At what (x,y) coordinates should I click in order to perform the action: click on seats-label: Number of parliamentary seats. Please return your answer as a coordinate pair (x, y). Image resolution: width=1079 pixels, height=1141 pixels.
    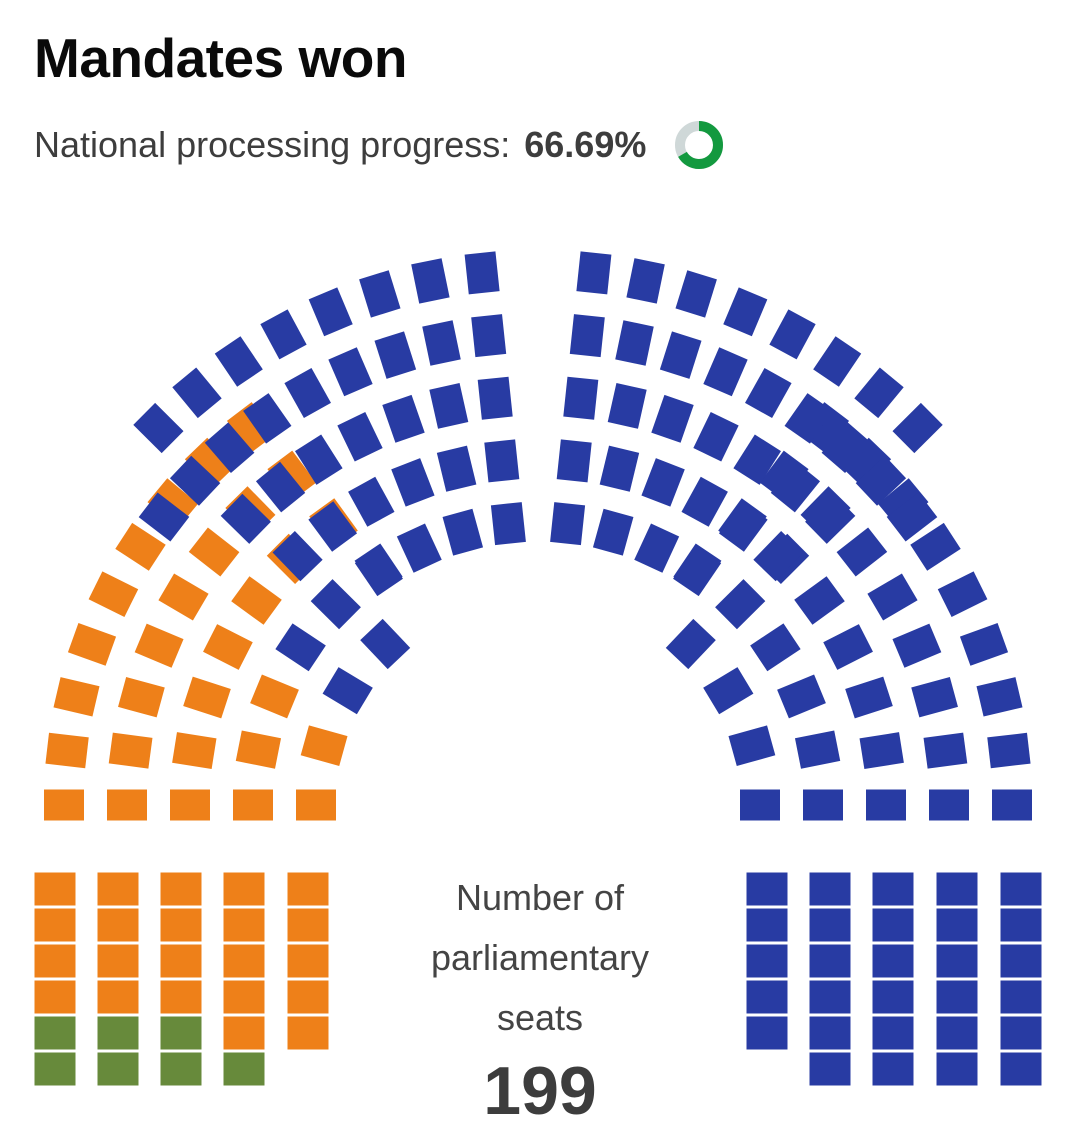
    Looking at the image, I should click on (540, 957).